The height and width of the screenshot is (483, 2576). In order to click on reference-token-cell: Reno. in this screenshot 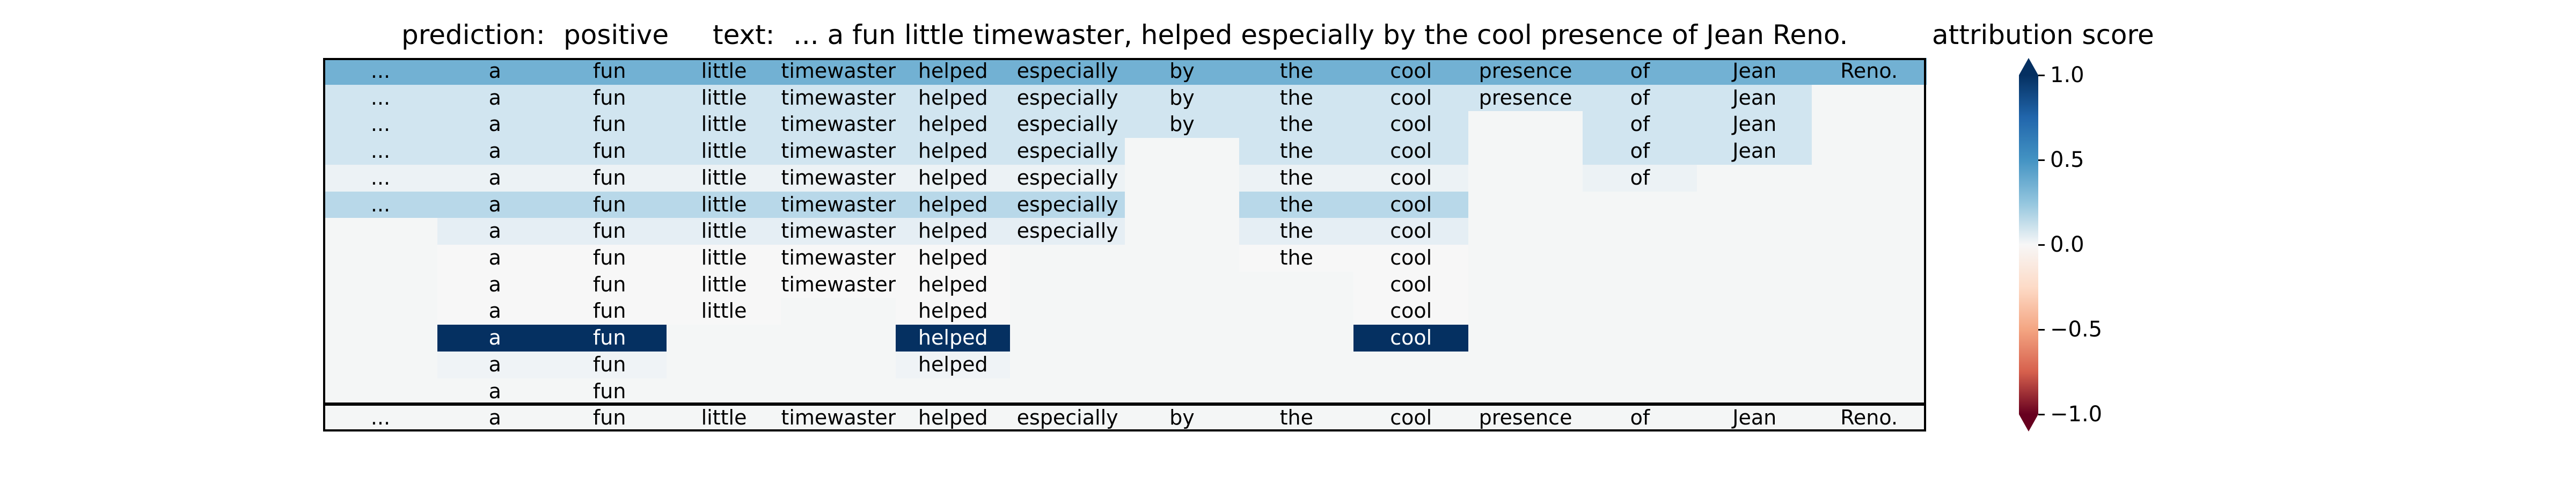, I will do `click(1869, 418)`.